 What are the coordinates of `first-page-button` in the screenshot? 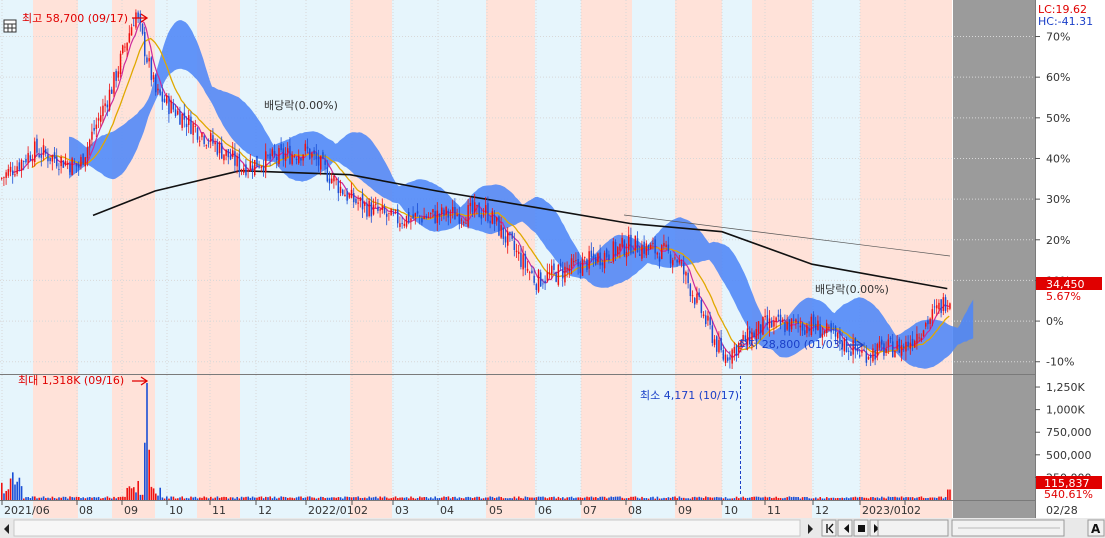 It's located at (829, 528).